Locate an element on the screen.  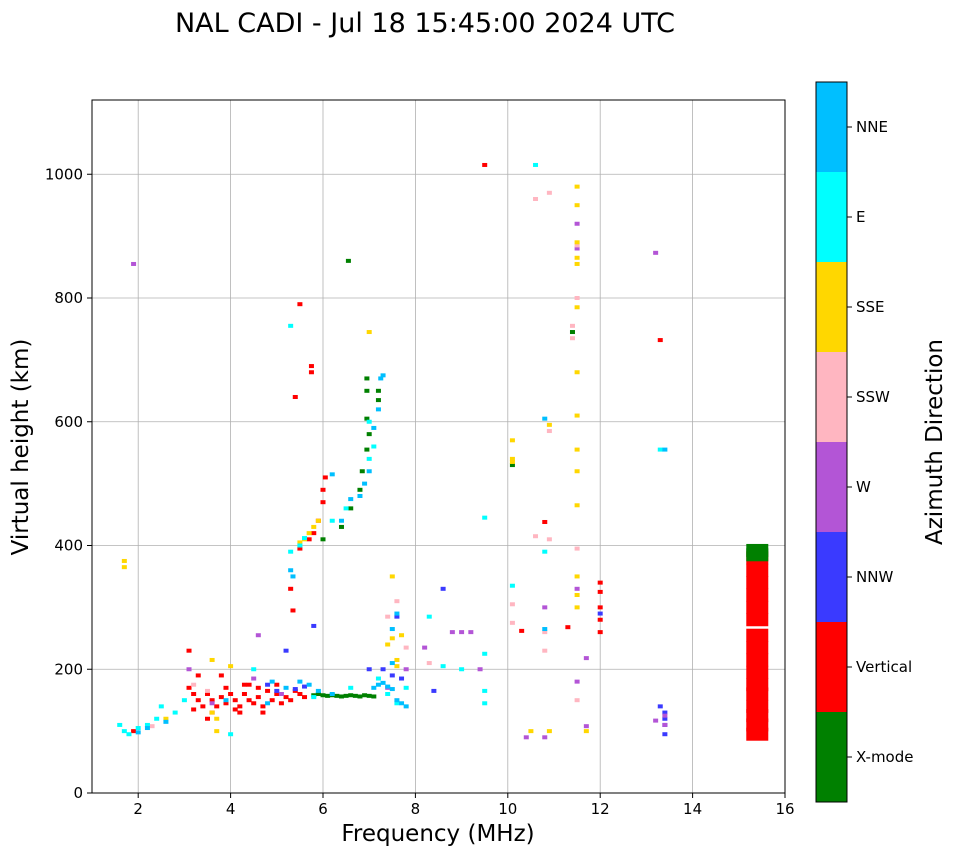
data-point-x-mode-column is located at coordinates (757, 555).